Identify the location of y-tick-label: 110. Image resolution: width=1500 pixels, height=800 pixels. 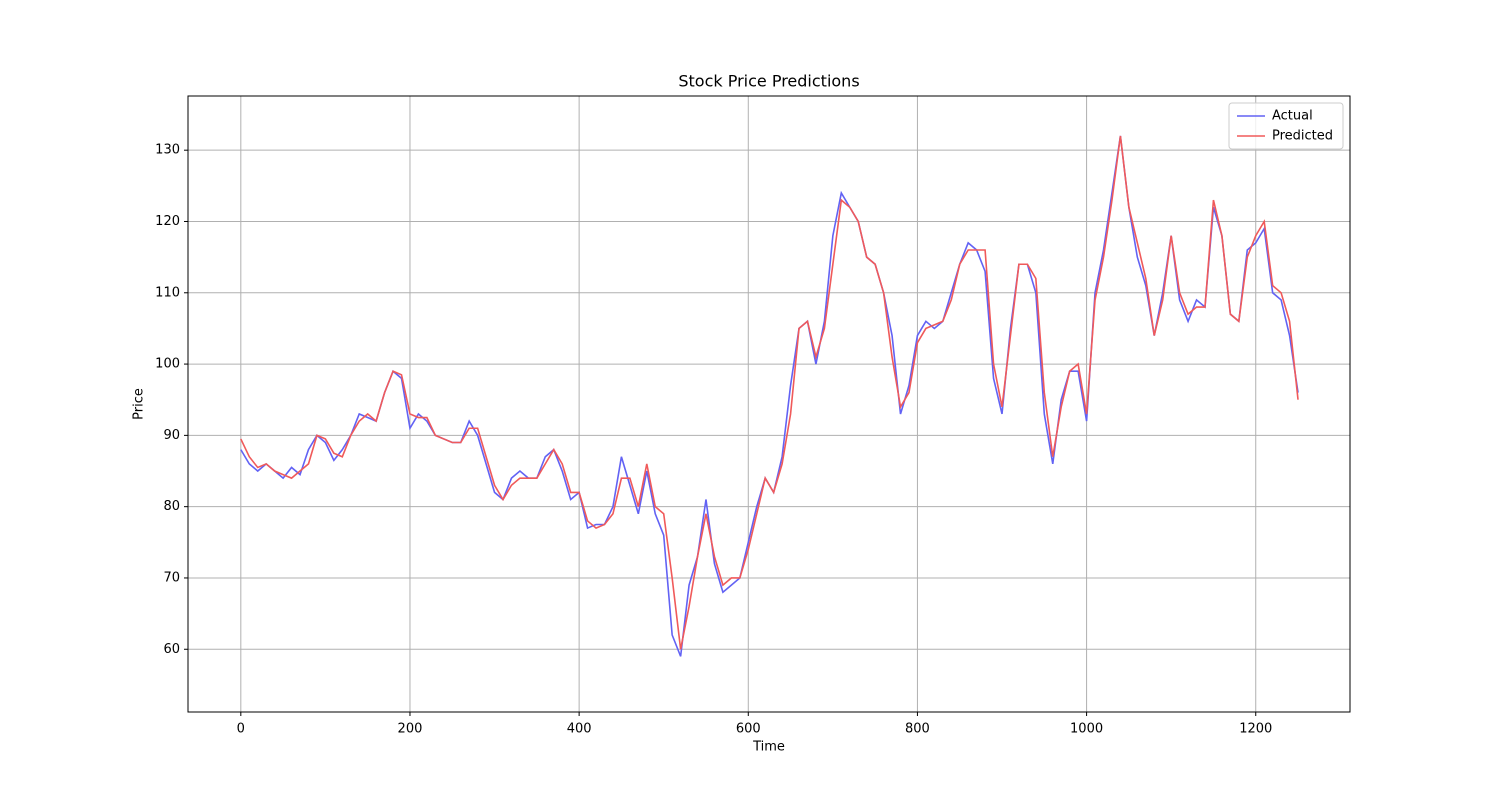
(167, 292).